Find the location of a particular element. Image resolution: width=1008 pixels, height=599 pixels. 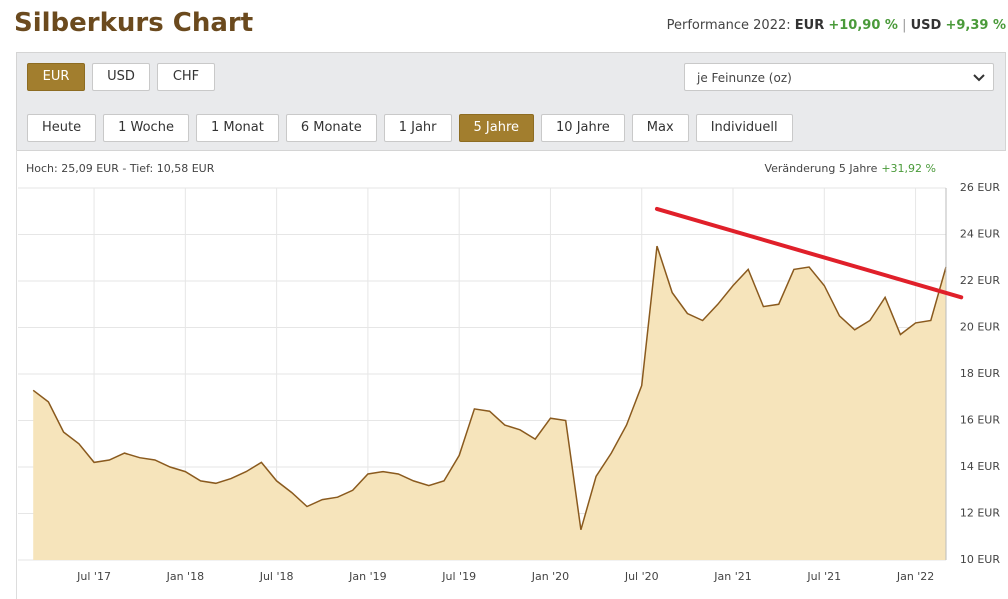

x-tick-label: Jul '19 is located at coordinates (458, 576).